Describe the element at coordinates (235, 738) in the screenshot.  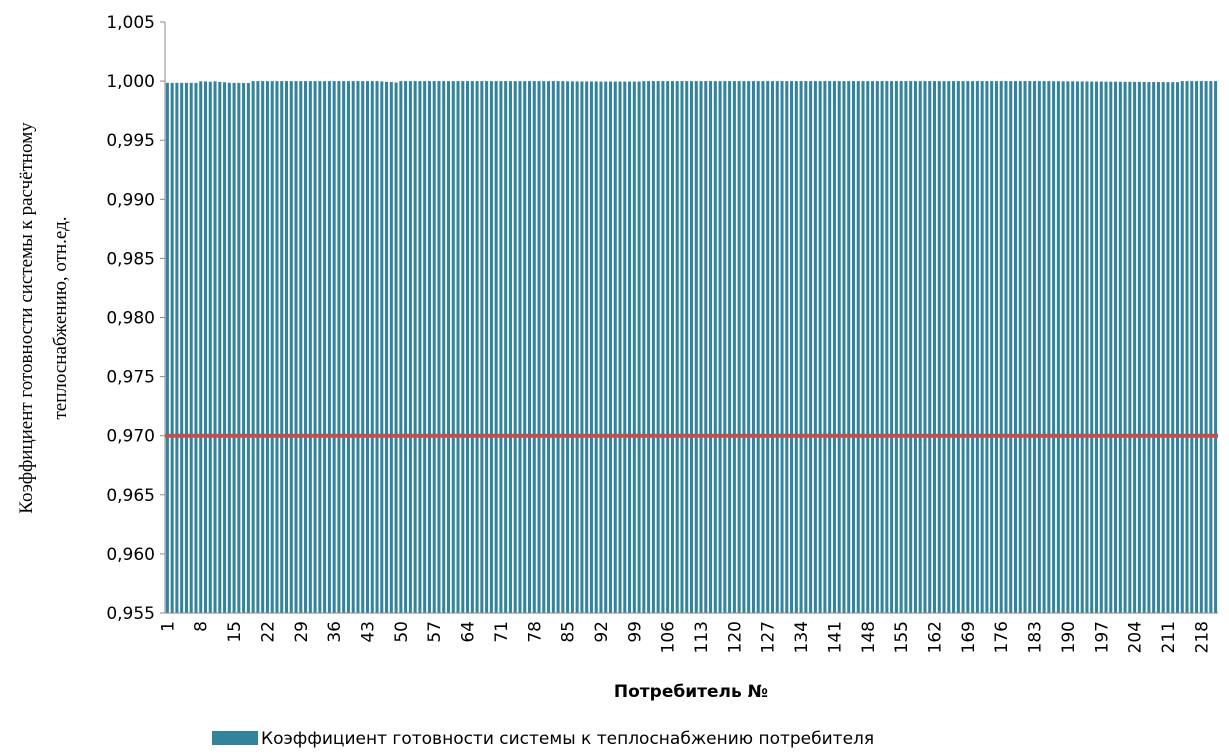
I see `legend-swatch` at that location.